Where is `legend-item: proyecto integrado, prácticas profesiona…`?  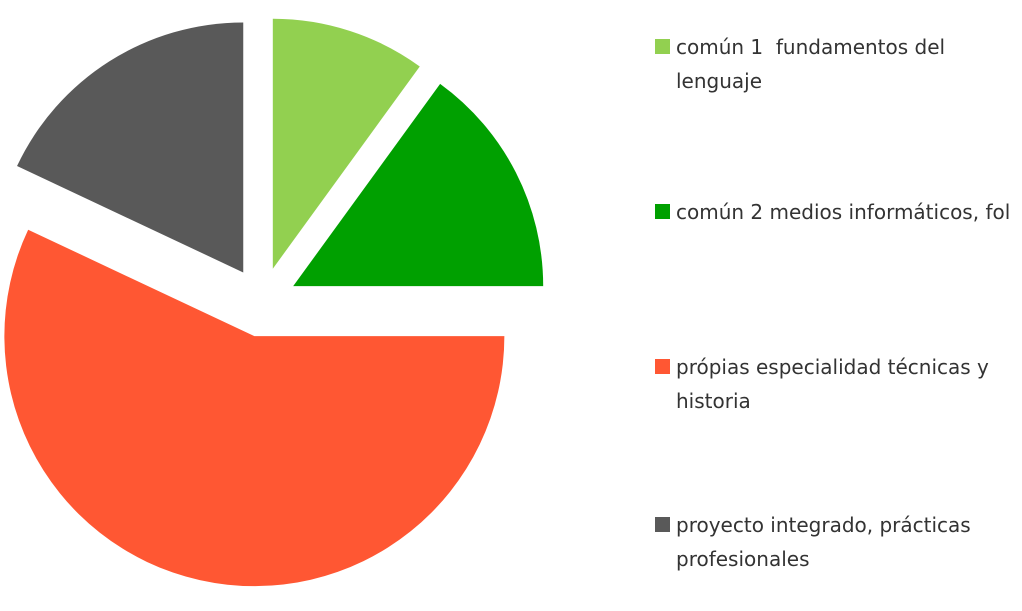
legend-item: proyecto integrado, prácticas profesiona… is located at coordinates (835, 542).